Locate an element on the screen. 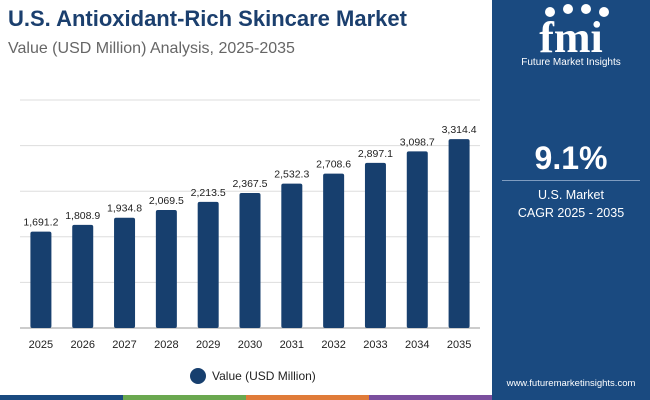  bar-2028 is located at coordinates (166, 269).